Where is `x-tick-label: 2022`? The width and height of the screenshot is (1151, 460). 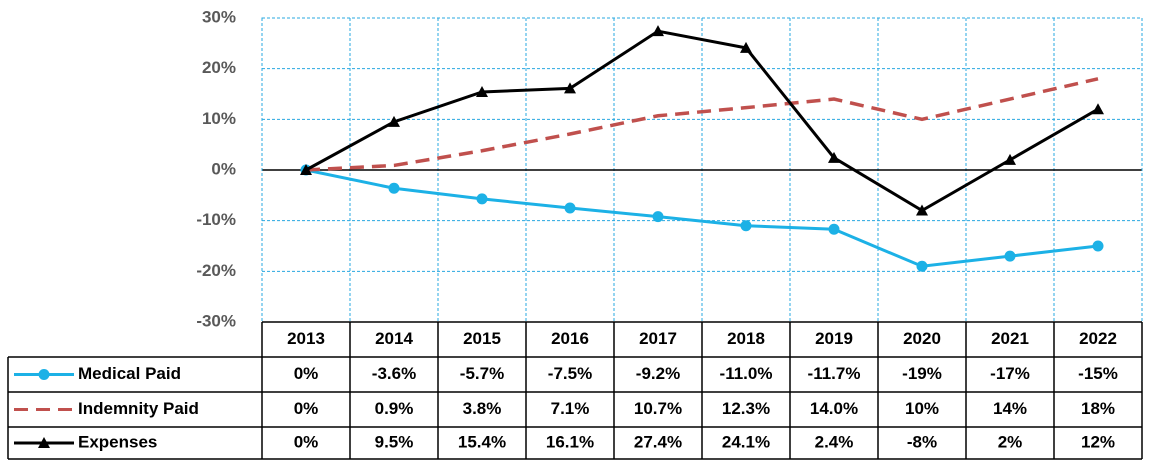 x-tick-label: 2022 is located at coordinates (1098, 338).